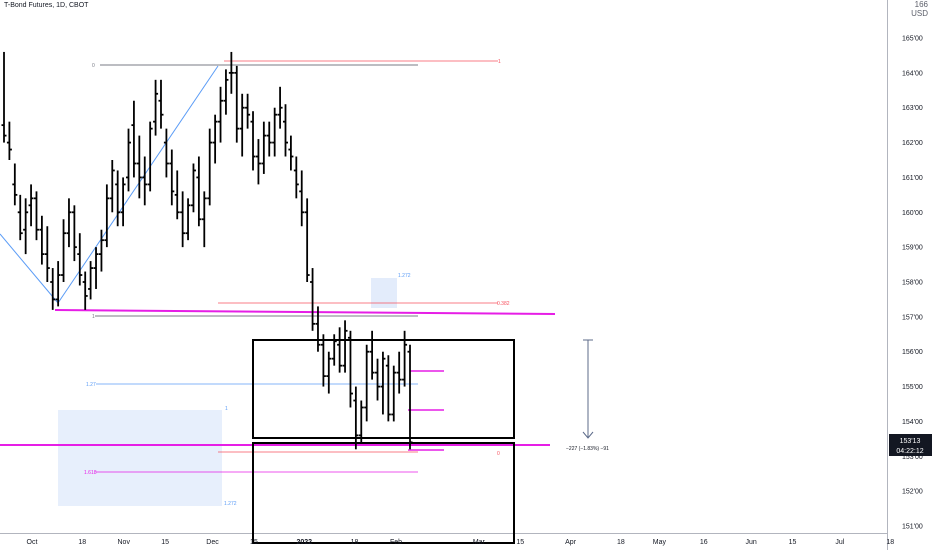 The image size is (932, 555). I want to click on price-tick-label: 163'00, so click(912, 108).